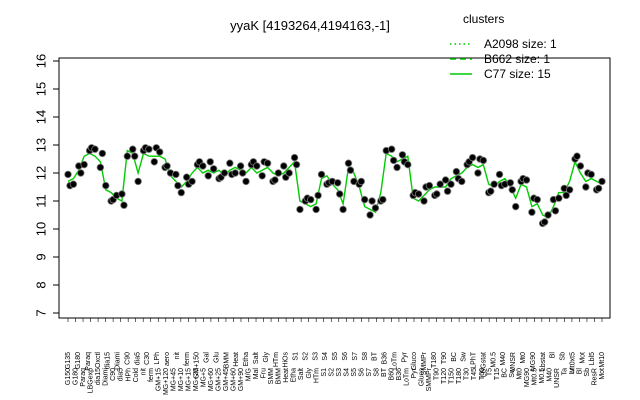  I want to click on x-tick-label-row1: Mt0, so click(519, 374).